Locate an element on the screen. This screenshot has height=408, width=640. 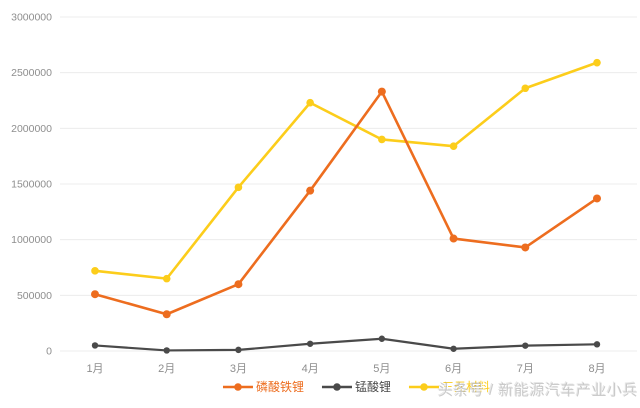
y-tick-label: 2500000 is located at coordinates (31, 73).